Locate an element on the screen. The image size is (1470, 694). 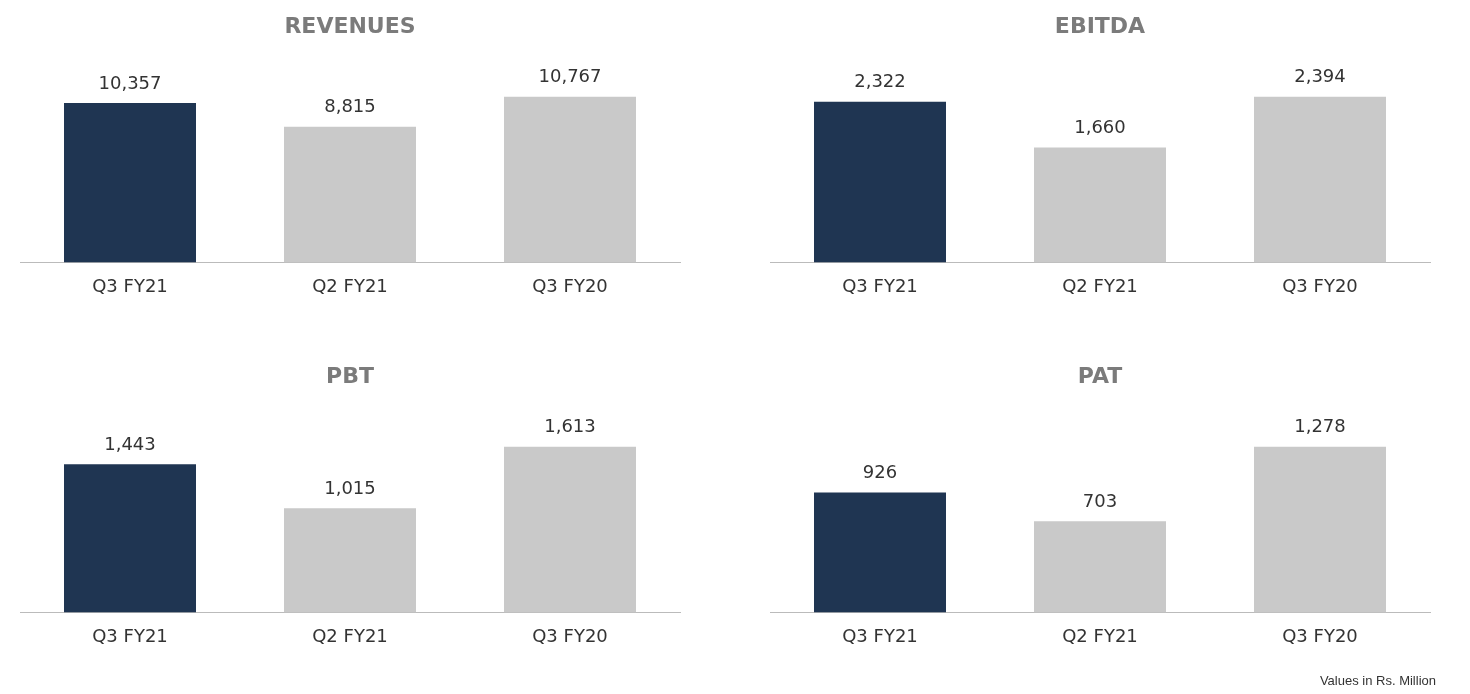
data-label: 8,815 is located at coordinates (350, 106).